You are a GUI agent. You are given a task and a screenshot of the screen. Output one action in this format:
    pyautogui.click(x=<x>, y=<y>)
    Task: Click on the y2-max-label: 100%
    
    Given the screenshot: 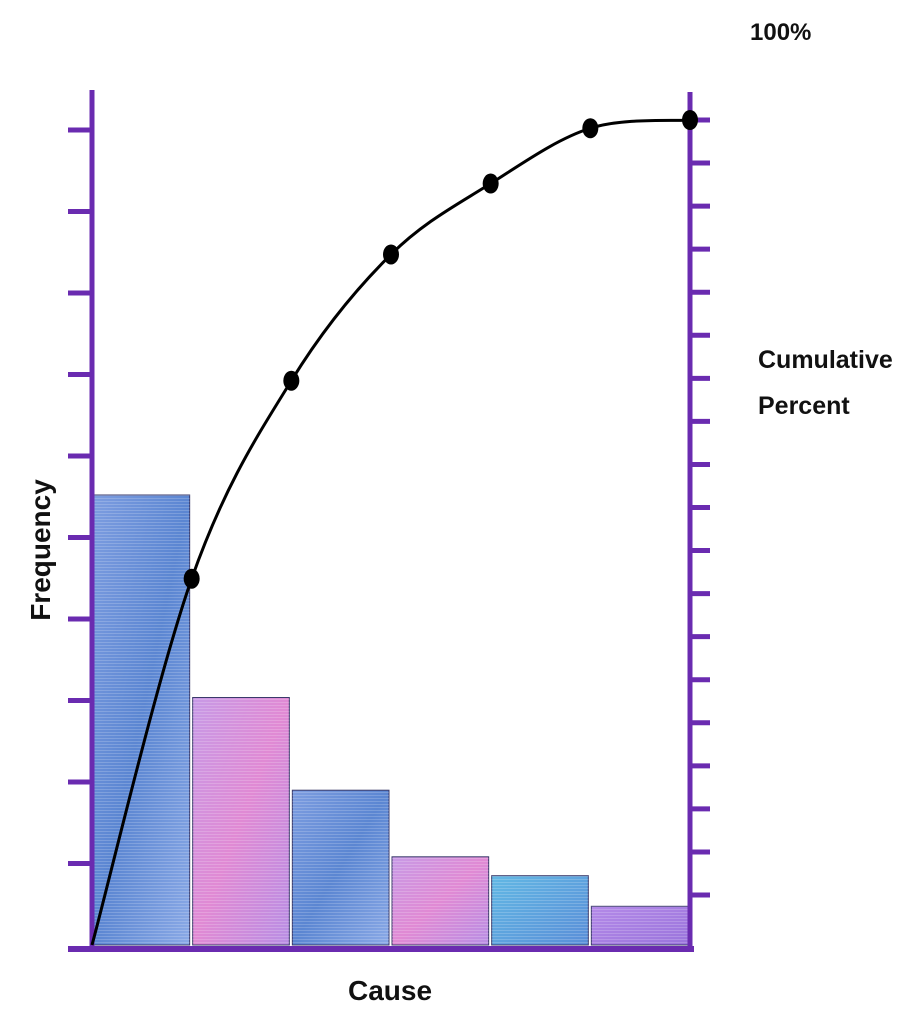 What is the action you would take?
    pyautogui.click(x=780, y=32)
    